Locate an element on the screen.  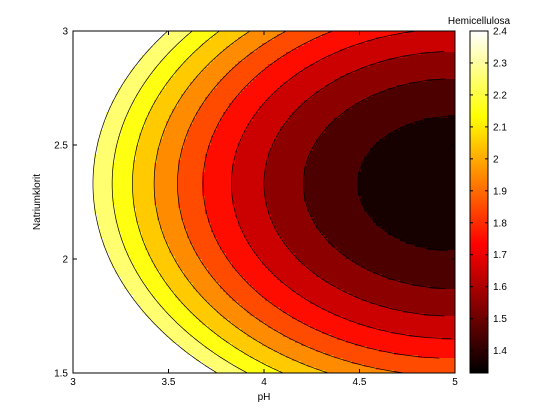
y-tick-label: 3 is located at coordinates (65, 32).